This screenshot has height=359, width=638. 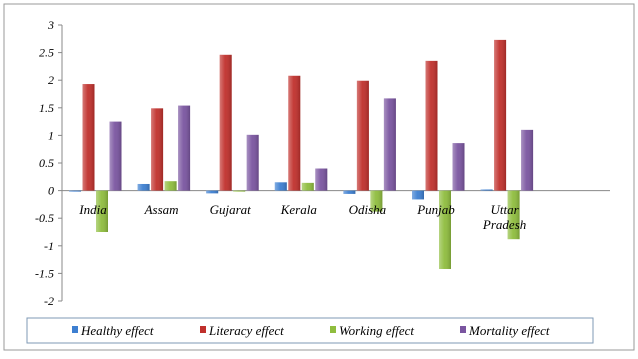 What do you see at coordinates (505, 209) in the screenshot?
I see `x-category-label-line: Uttar` at bounding box center [505, 209].